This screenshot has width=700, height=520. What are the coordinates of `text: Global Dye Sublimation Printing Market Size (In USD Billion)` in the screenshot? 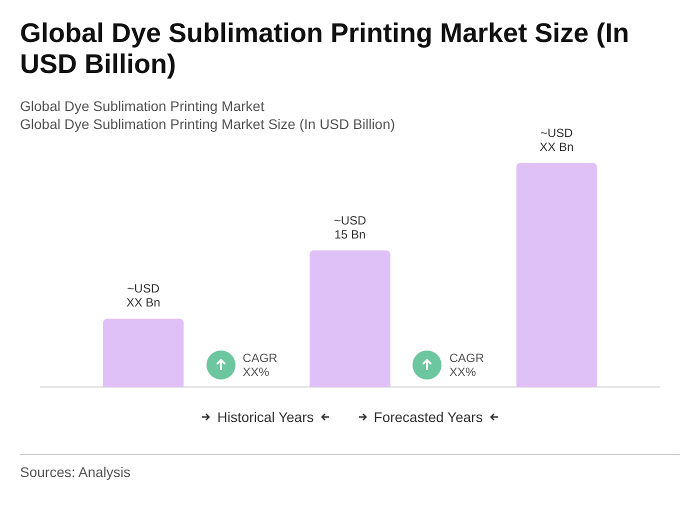 It's located at (208, 124).